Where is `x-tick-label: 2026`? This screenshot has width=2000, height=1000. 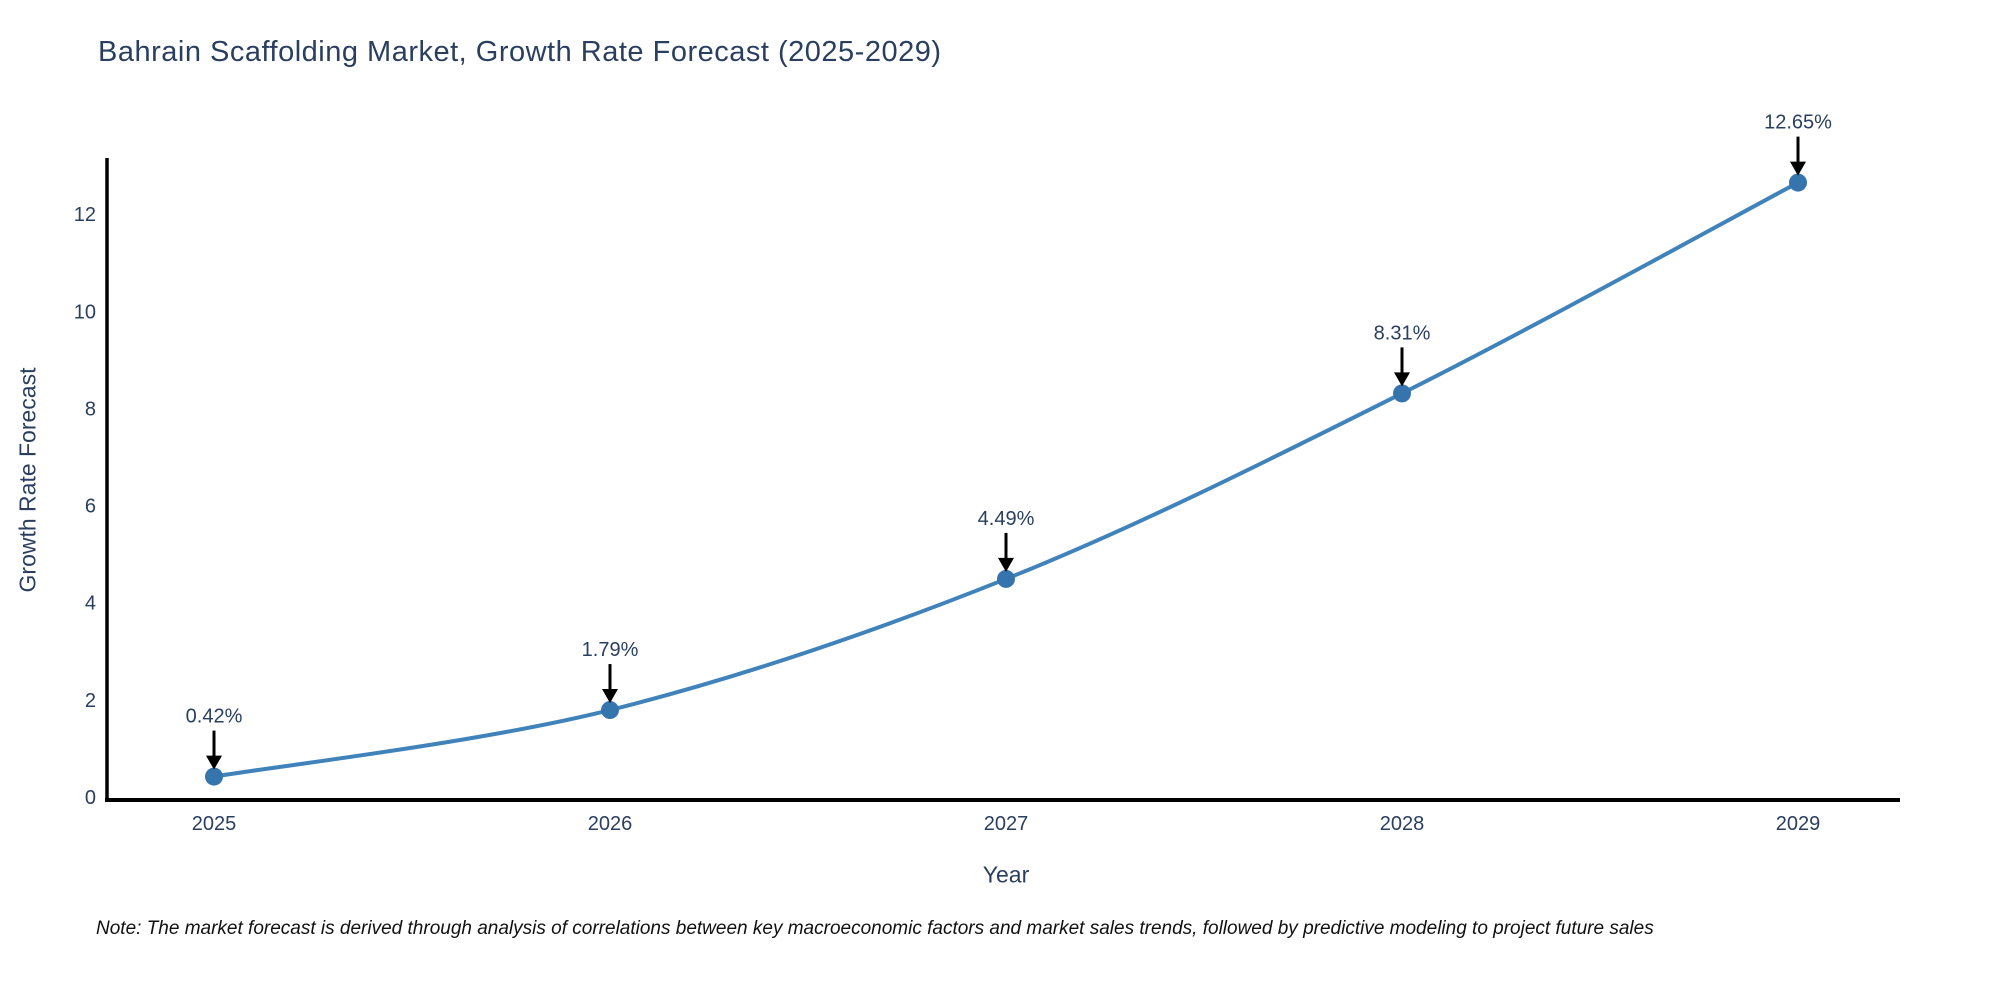 x-tick-label: 2026 is located at coordinates (610, 824).